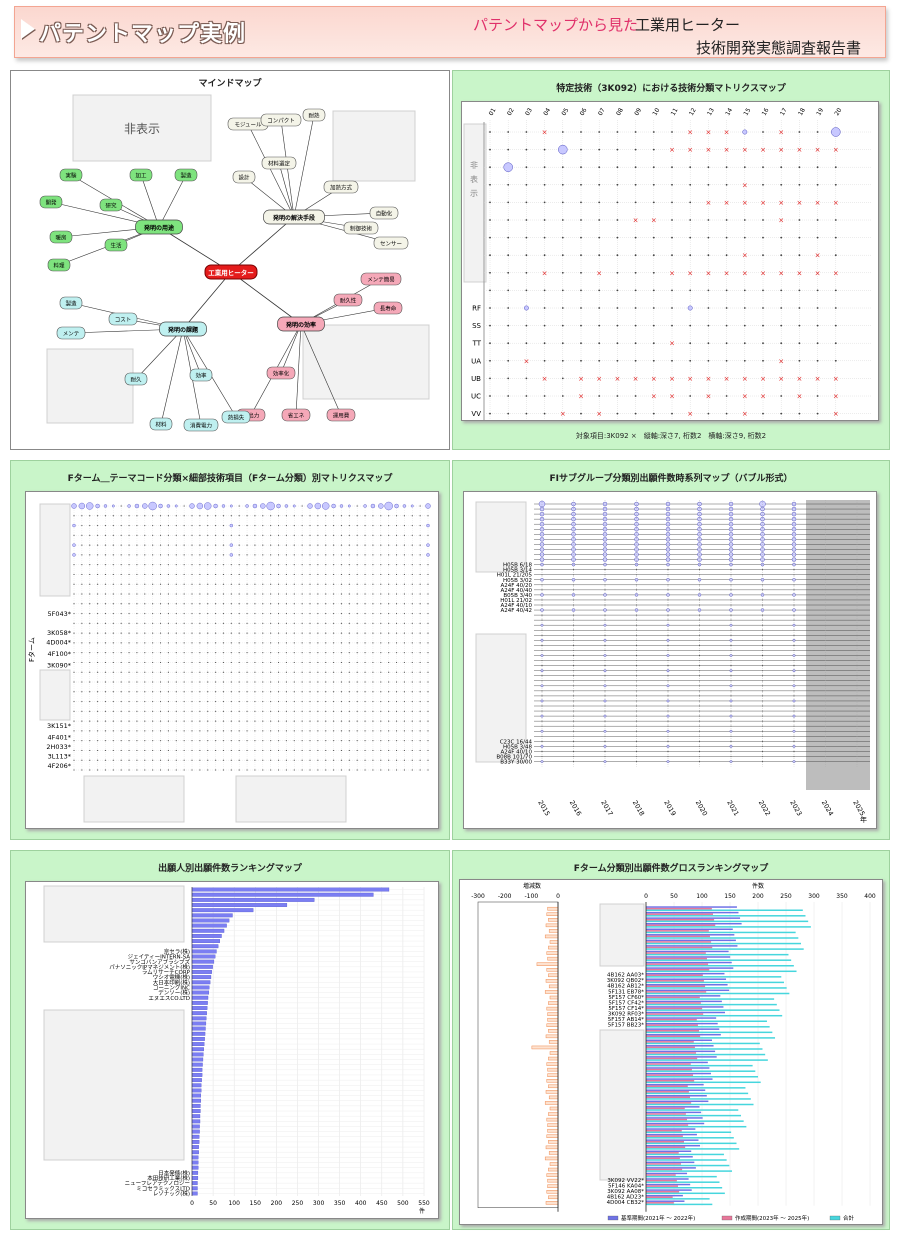 This screenshot has height=1250, width=900. I want to click on mindmap-child-label: 設計, so click(244, 178).